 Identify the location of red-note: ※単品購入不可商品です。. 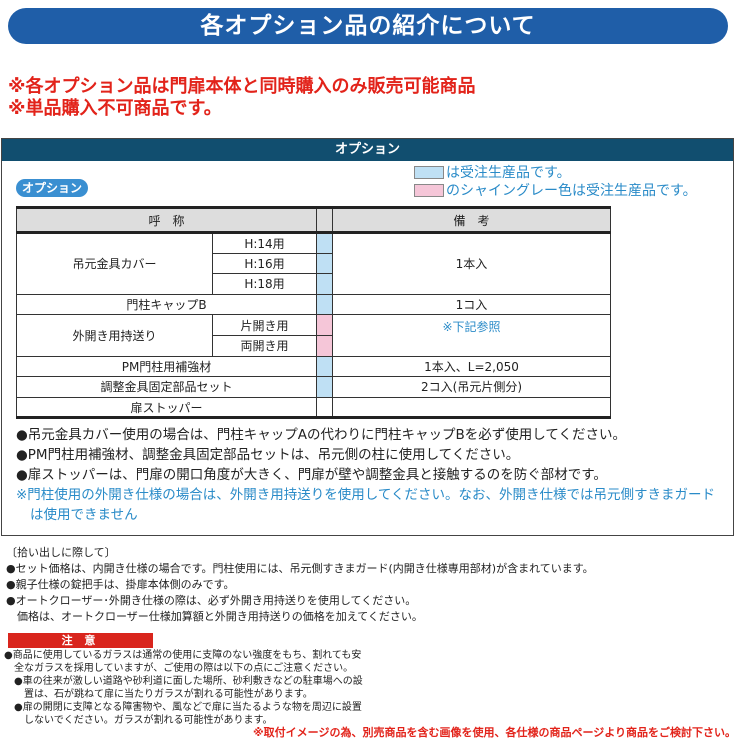
(115, 108).